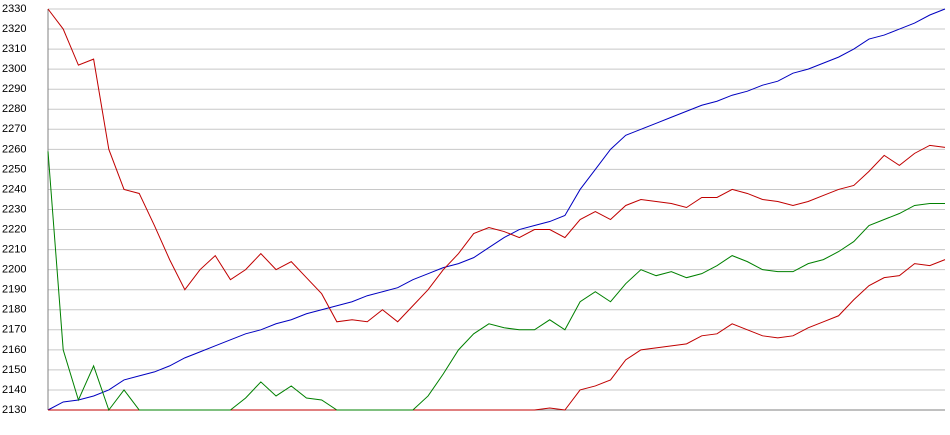 This screenshot has width=950, height=435. I want to click on y-tick-label: 2190, so click(14, 290).